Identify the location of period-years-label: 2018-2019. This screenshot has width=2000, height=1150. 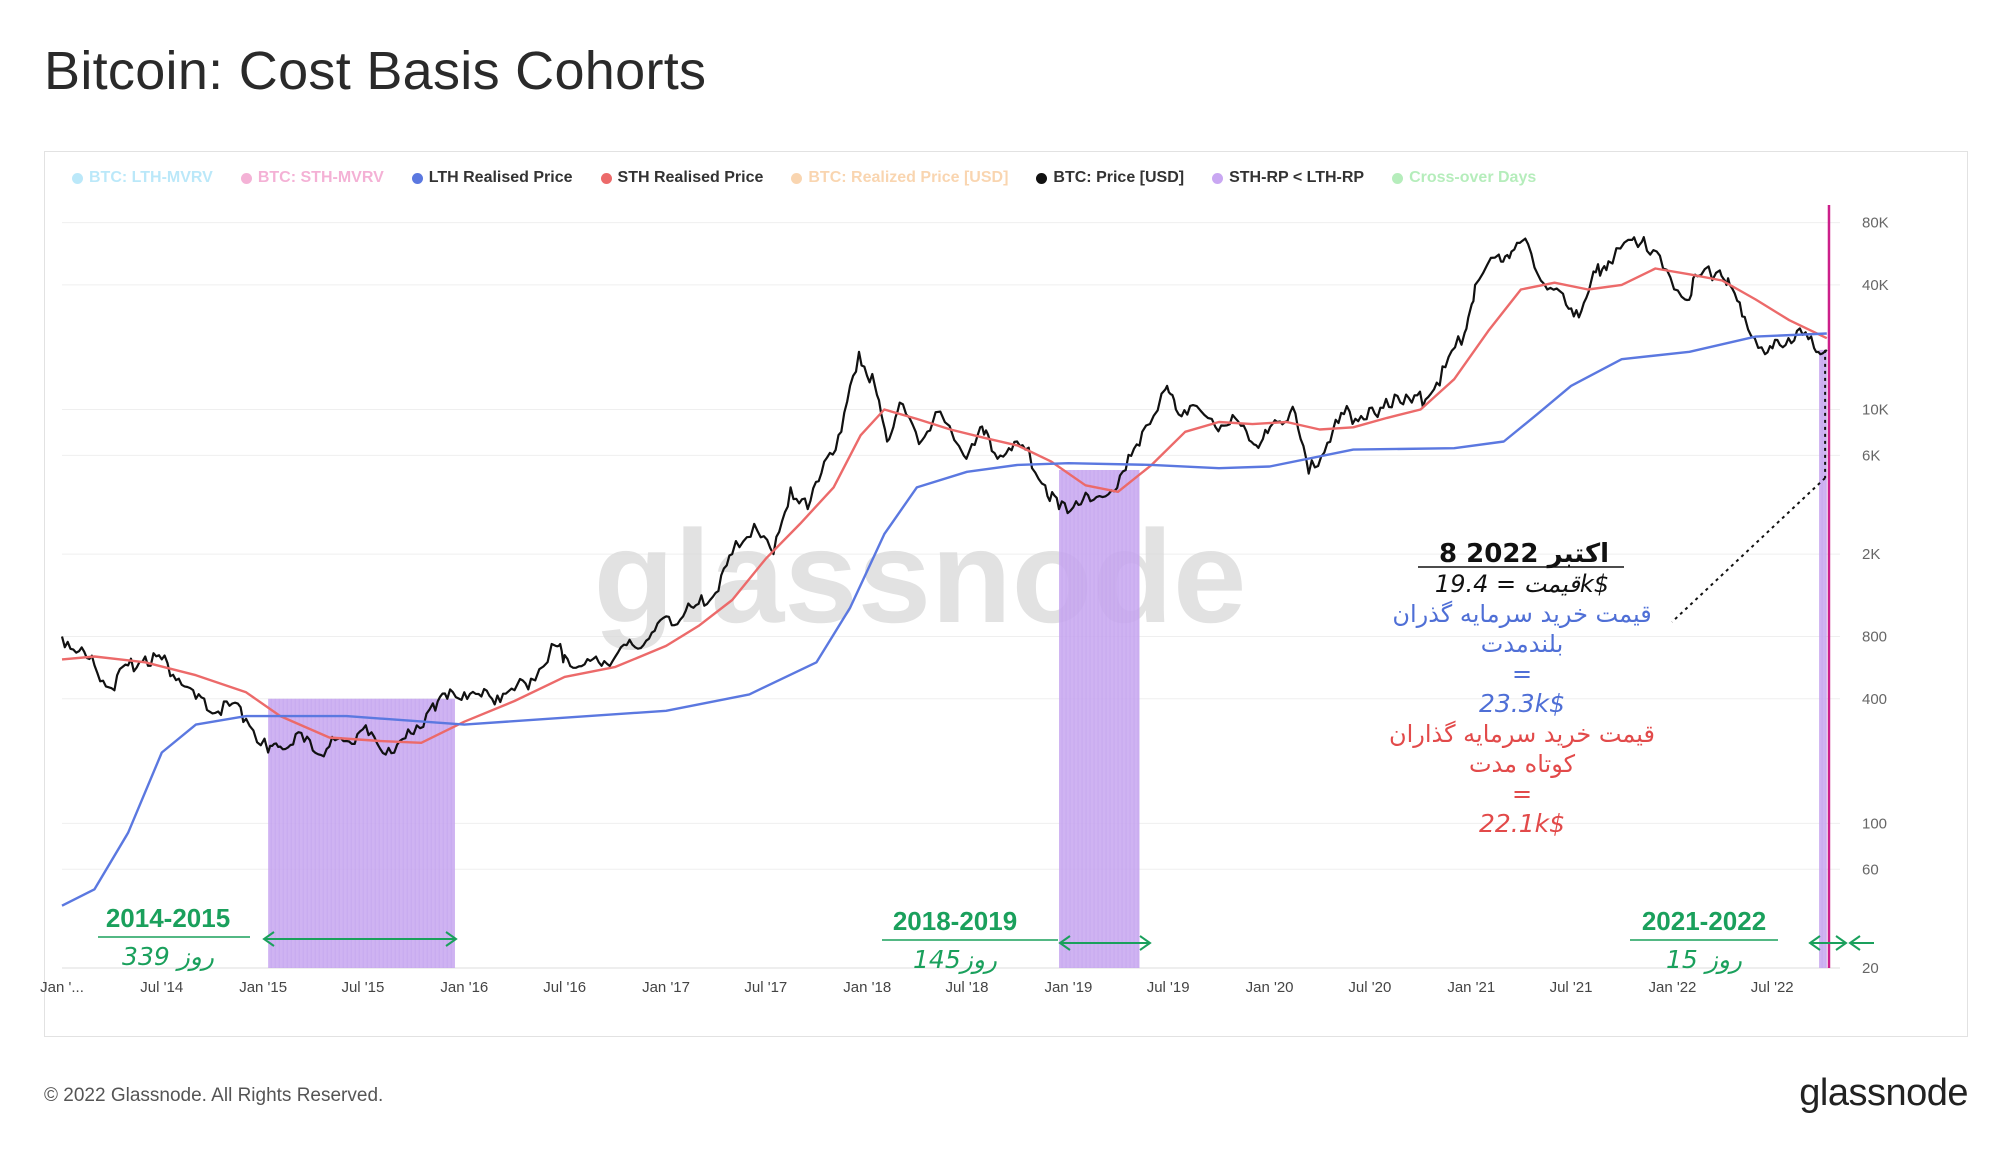
(955, 921).